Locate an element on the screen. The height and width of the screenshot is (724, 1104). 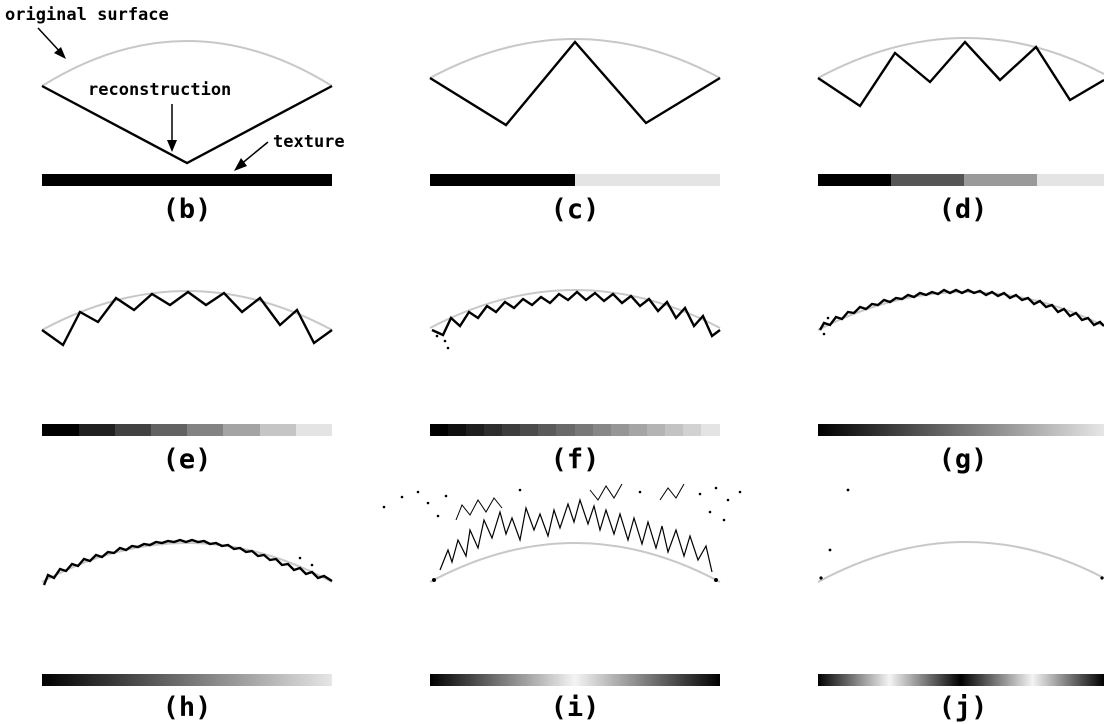
panel-h: (h) is located at coordinates (187, 630).